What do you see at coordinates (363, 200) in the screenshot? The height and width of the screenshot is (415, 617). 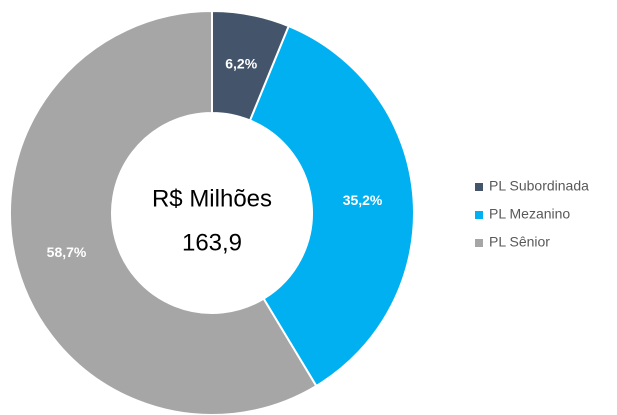 I see `data-label: 35,2%` at bounding box center [363, 200].